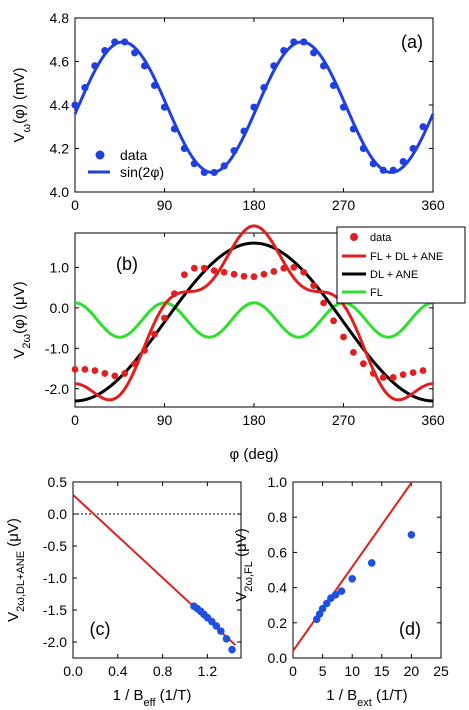 This screenshot has height=710, width=469. What do you see at coordinates (323, 671) in the screenshot?
I see `x-tick-label: 5` at bounding box center [323, 671].